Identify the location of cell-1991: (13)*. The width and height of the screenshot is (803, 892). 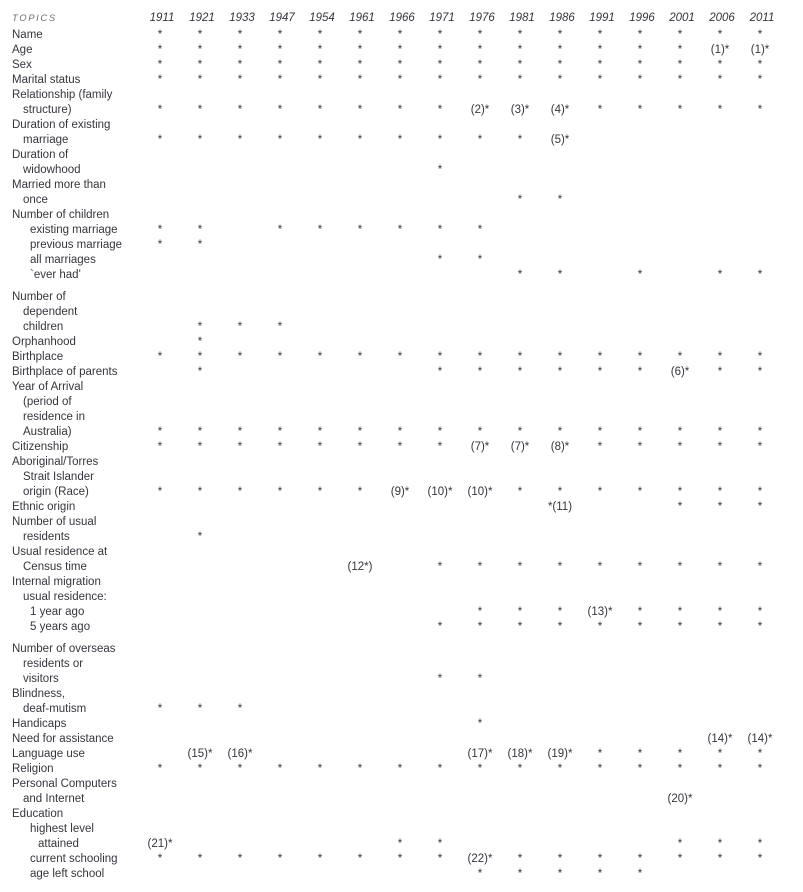
(600, 612).